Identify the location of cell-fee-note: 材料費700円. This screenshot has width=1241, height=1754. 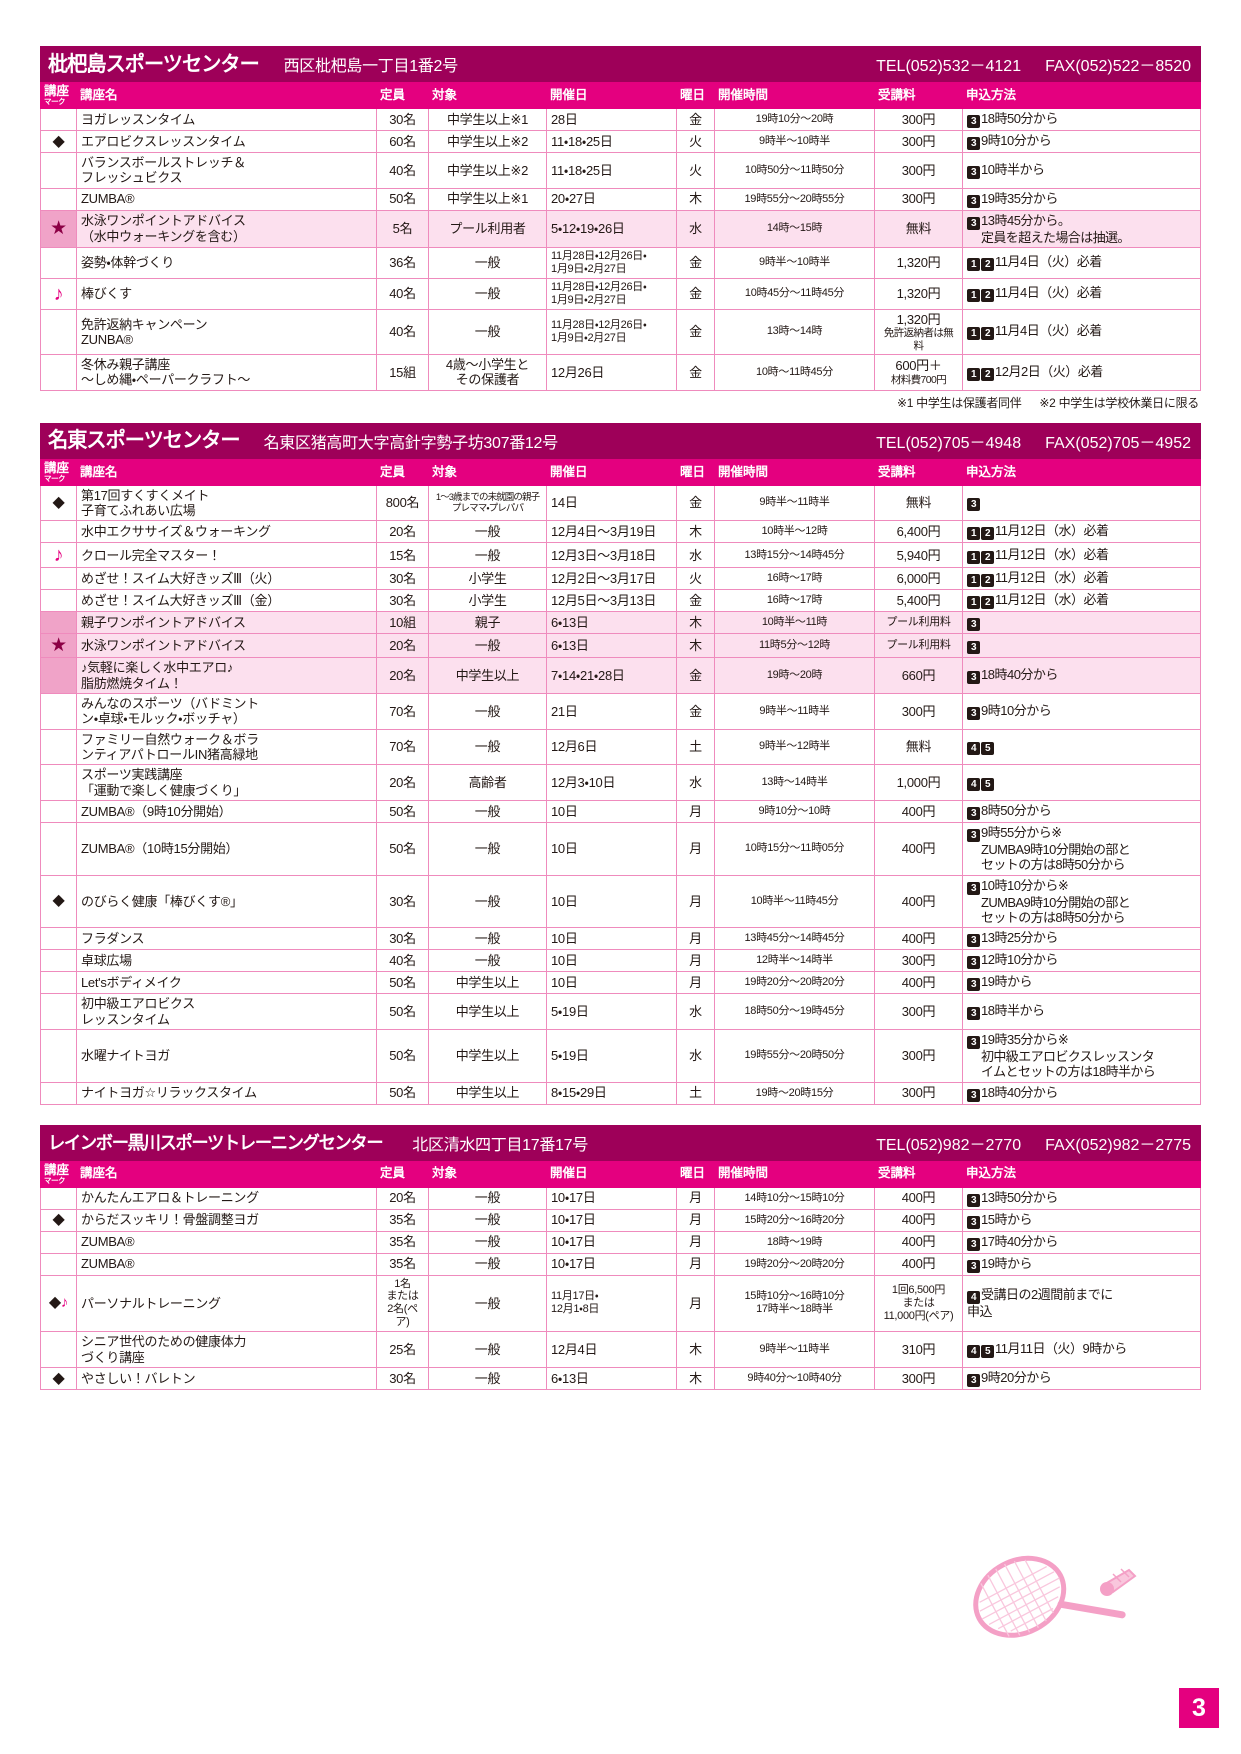
(918, 379).